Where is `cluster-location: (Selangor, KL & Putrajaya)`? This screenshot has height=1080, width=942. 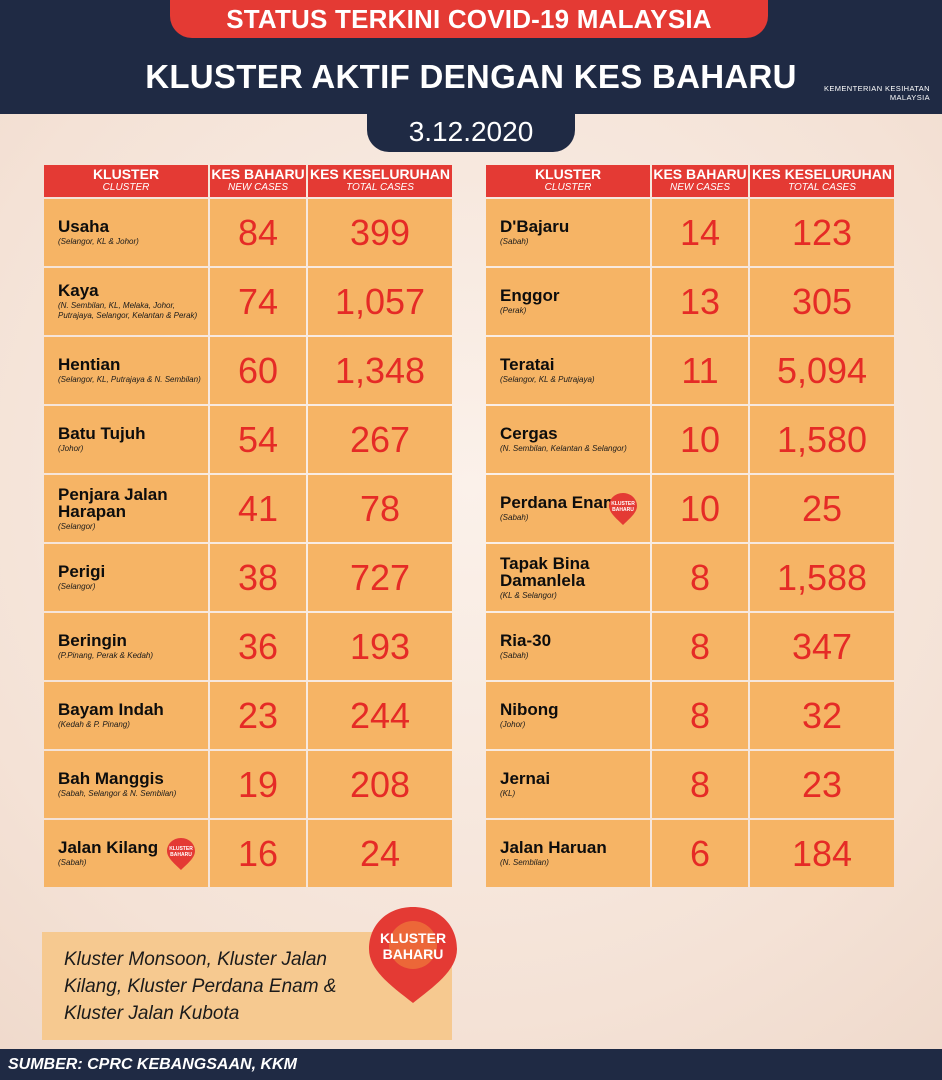 cluster-location: (Selangor, KL & Putrajaya) is located at coordinates (547, 379).